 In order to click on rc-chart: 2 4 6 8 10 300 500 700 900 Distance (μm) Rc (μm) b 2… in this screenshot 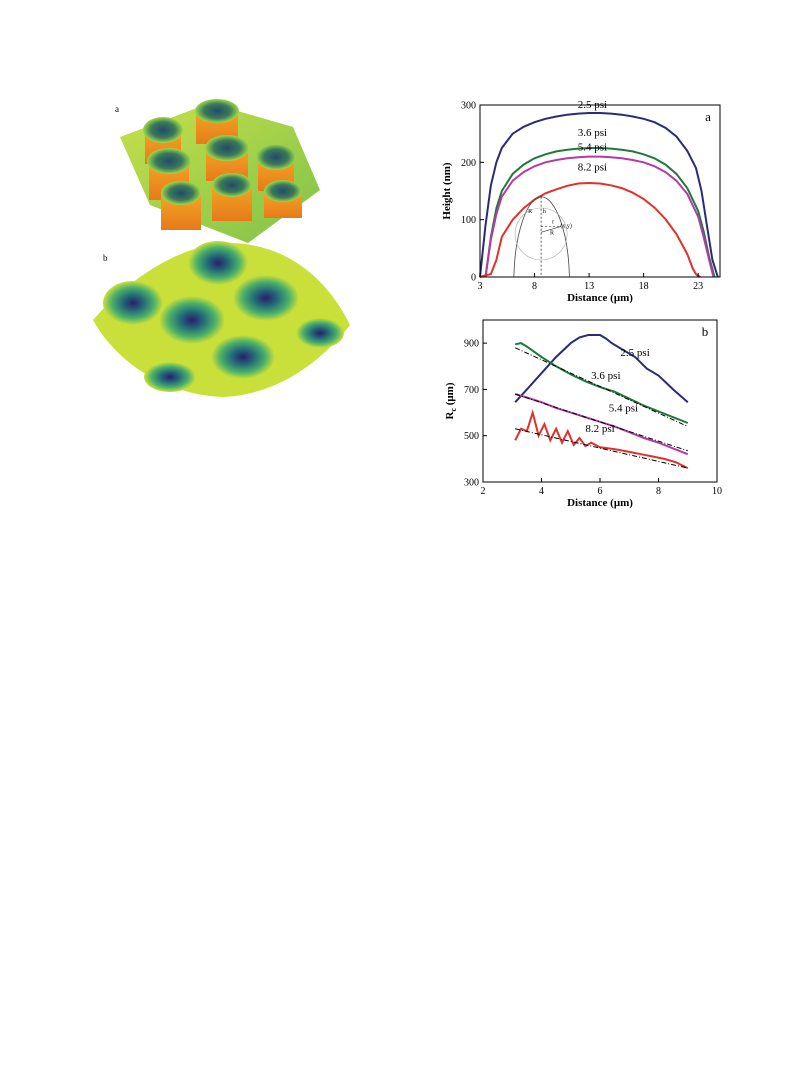, I will do `click(583, 414)`.